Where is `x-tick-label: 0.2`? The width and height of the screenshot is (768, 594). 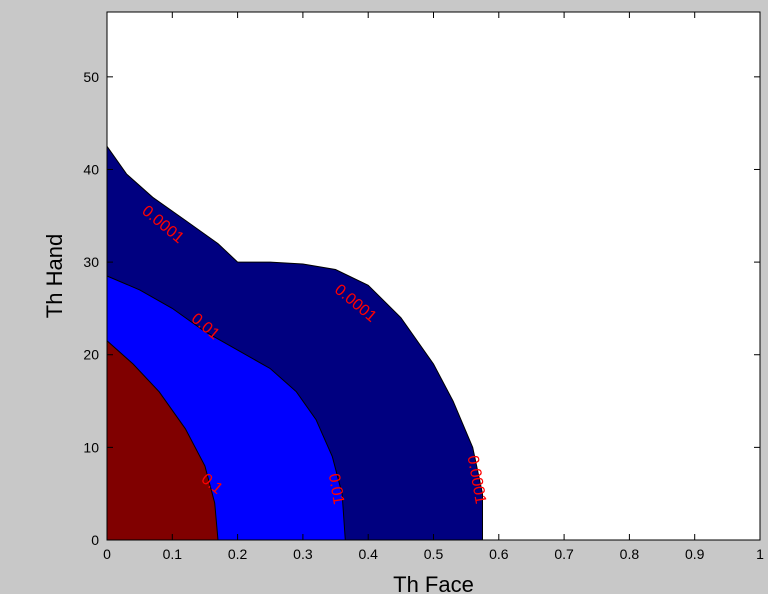 x-tick-label: 0.2 is located at coordinates (238, 554).